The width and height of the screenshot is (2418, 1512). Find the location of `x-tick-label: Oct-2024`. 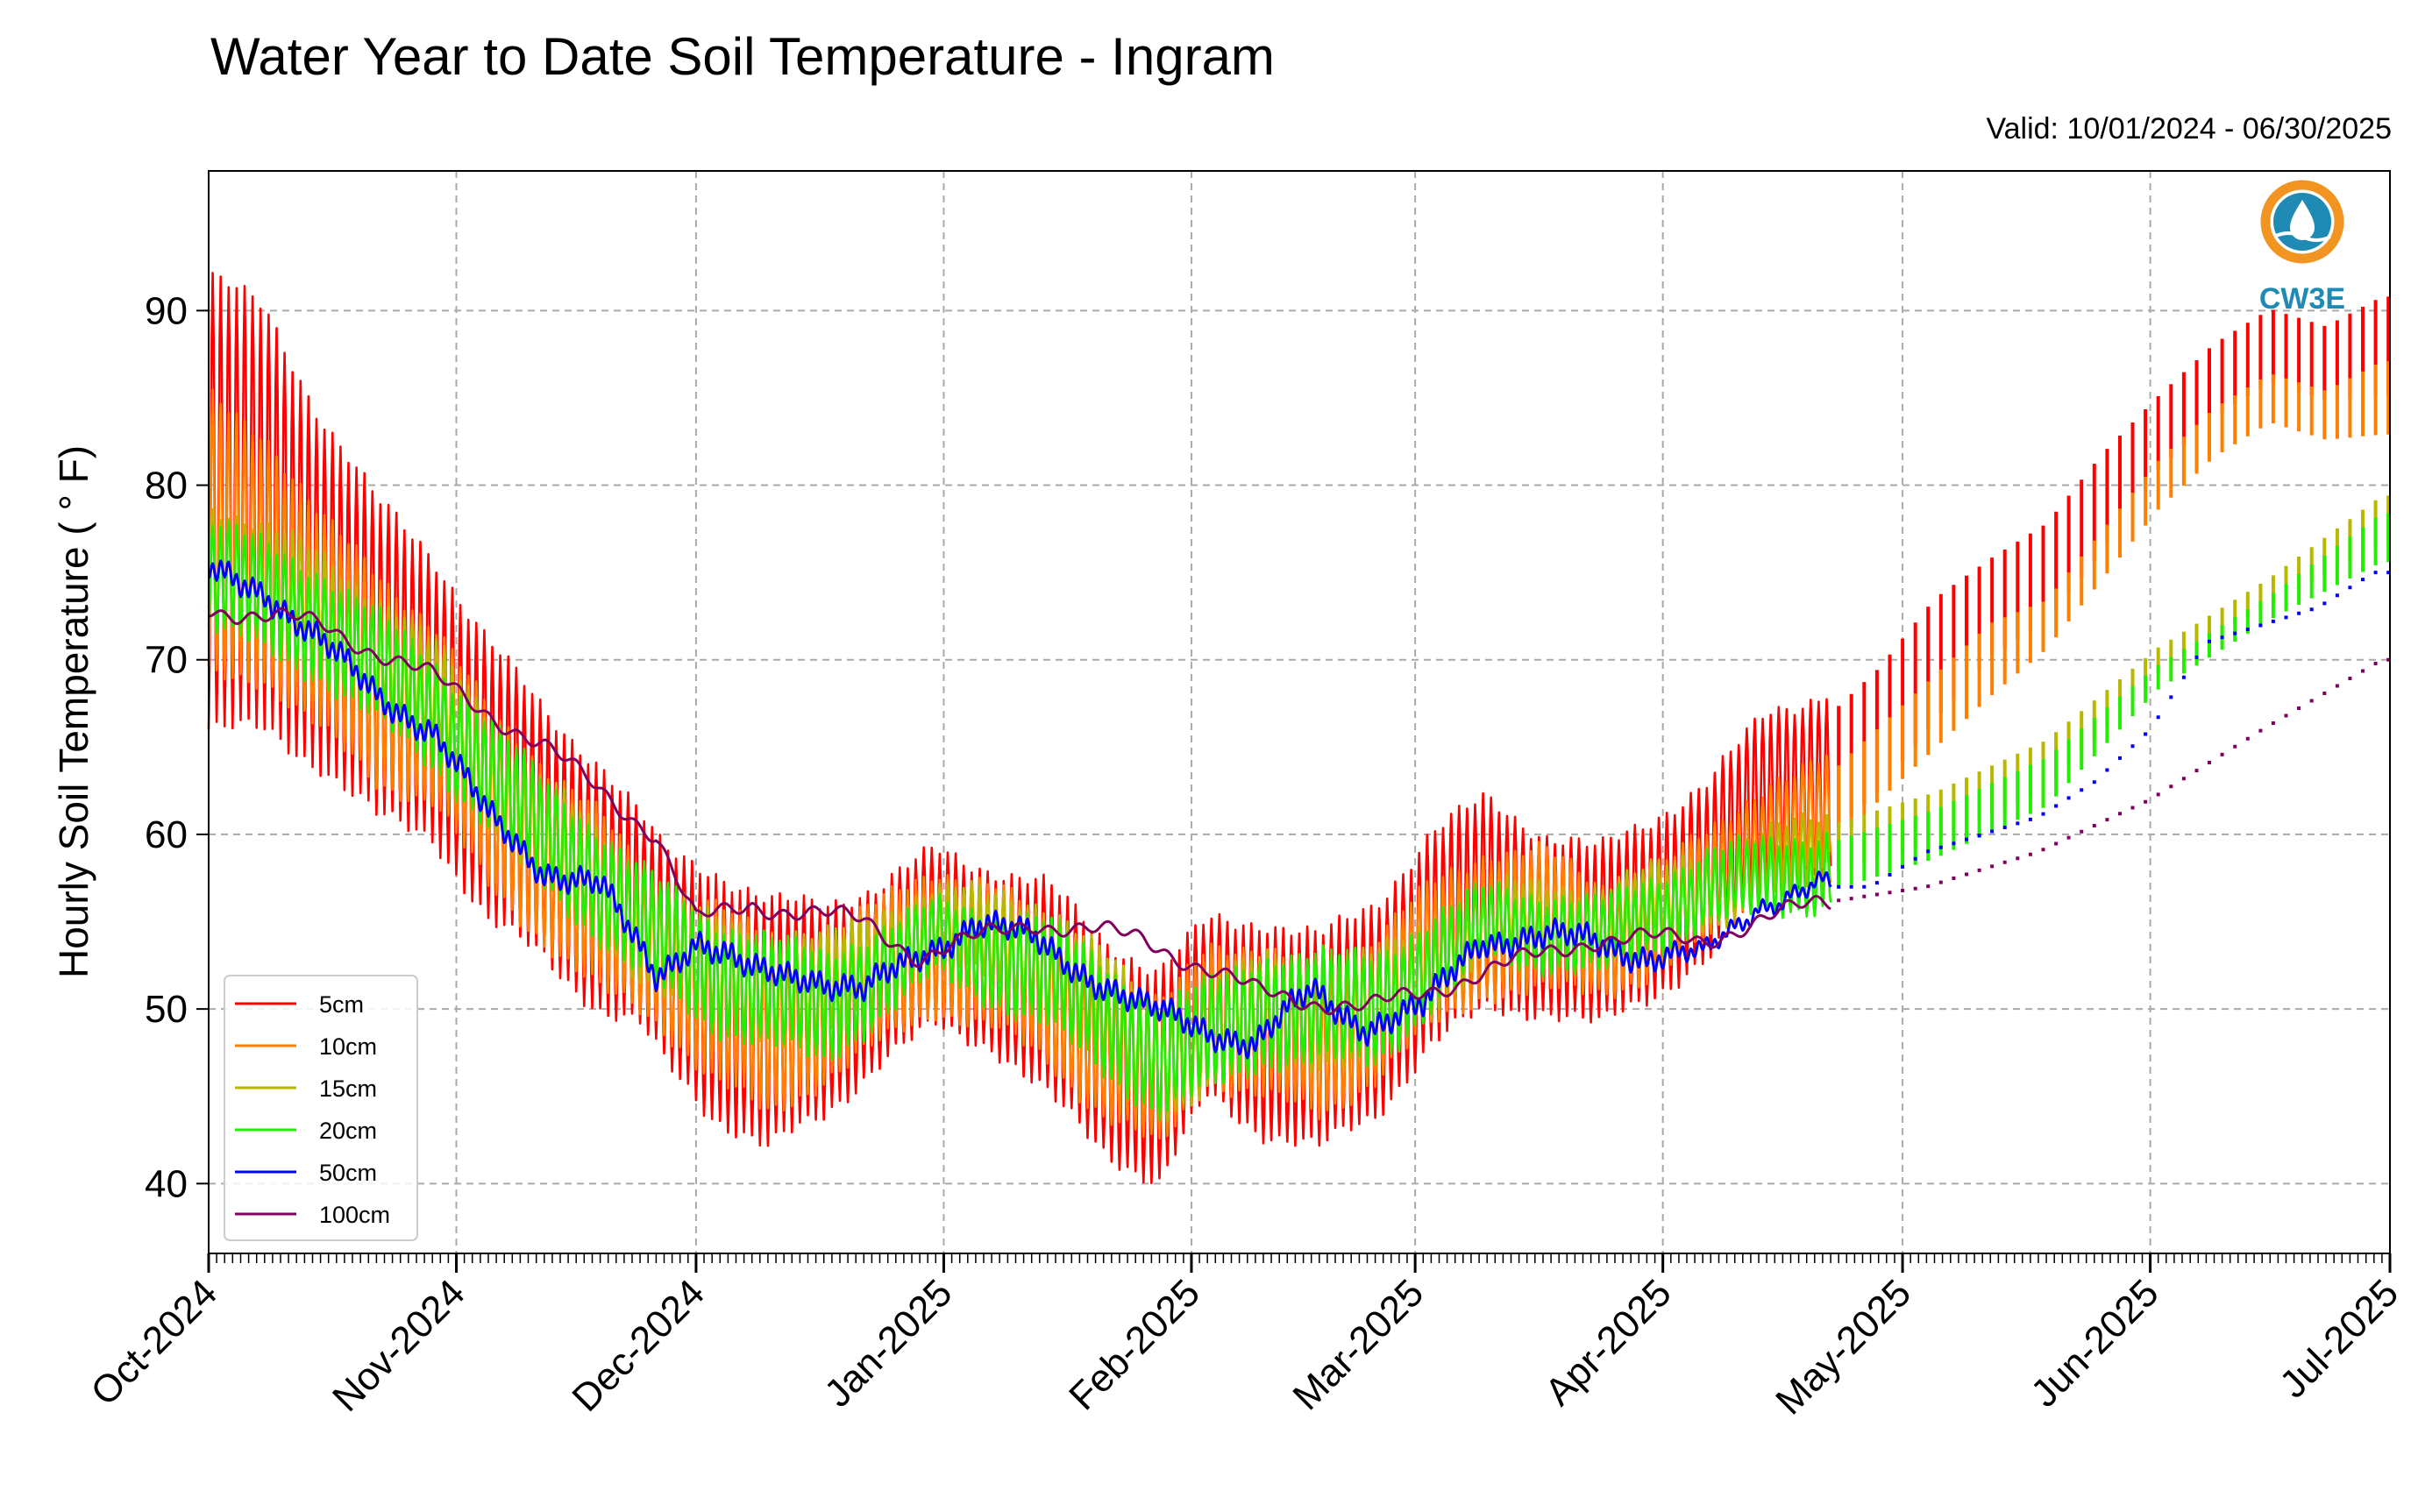

x-tick-label: Oct-2024 is located at coordinates (153, 1342).